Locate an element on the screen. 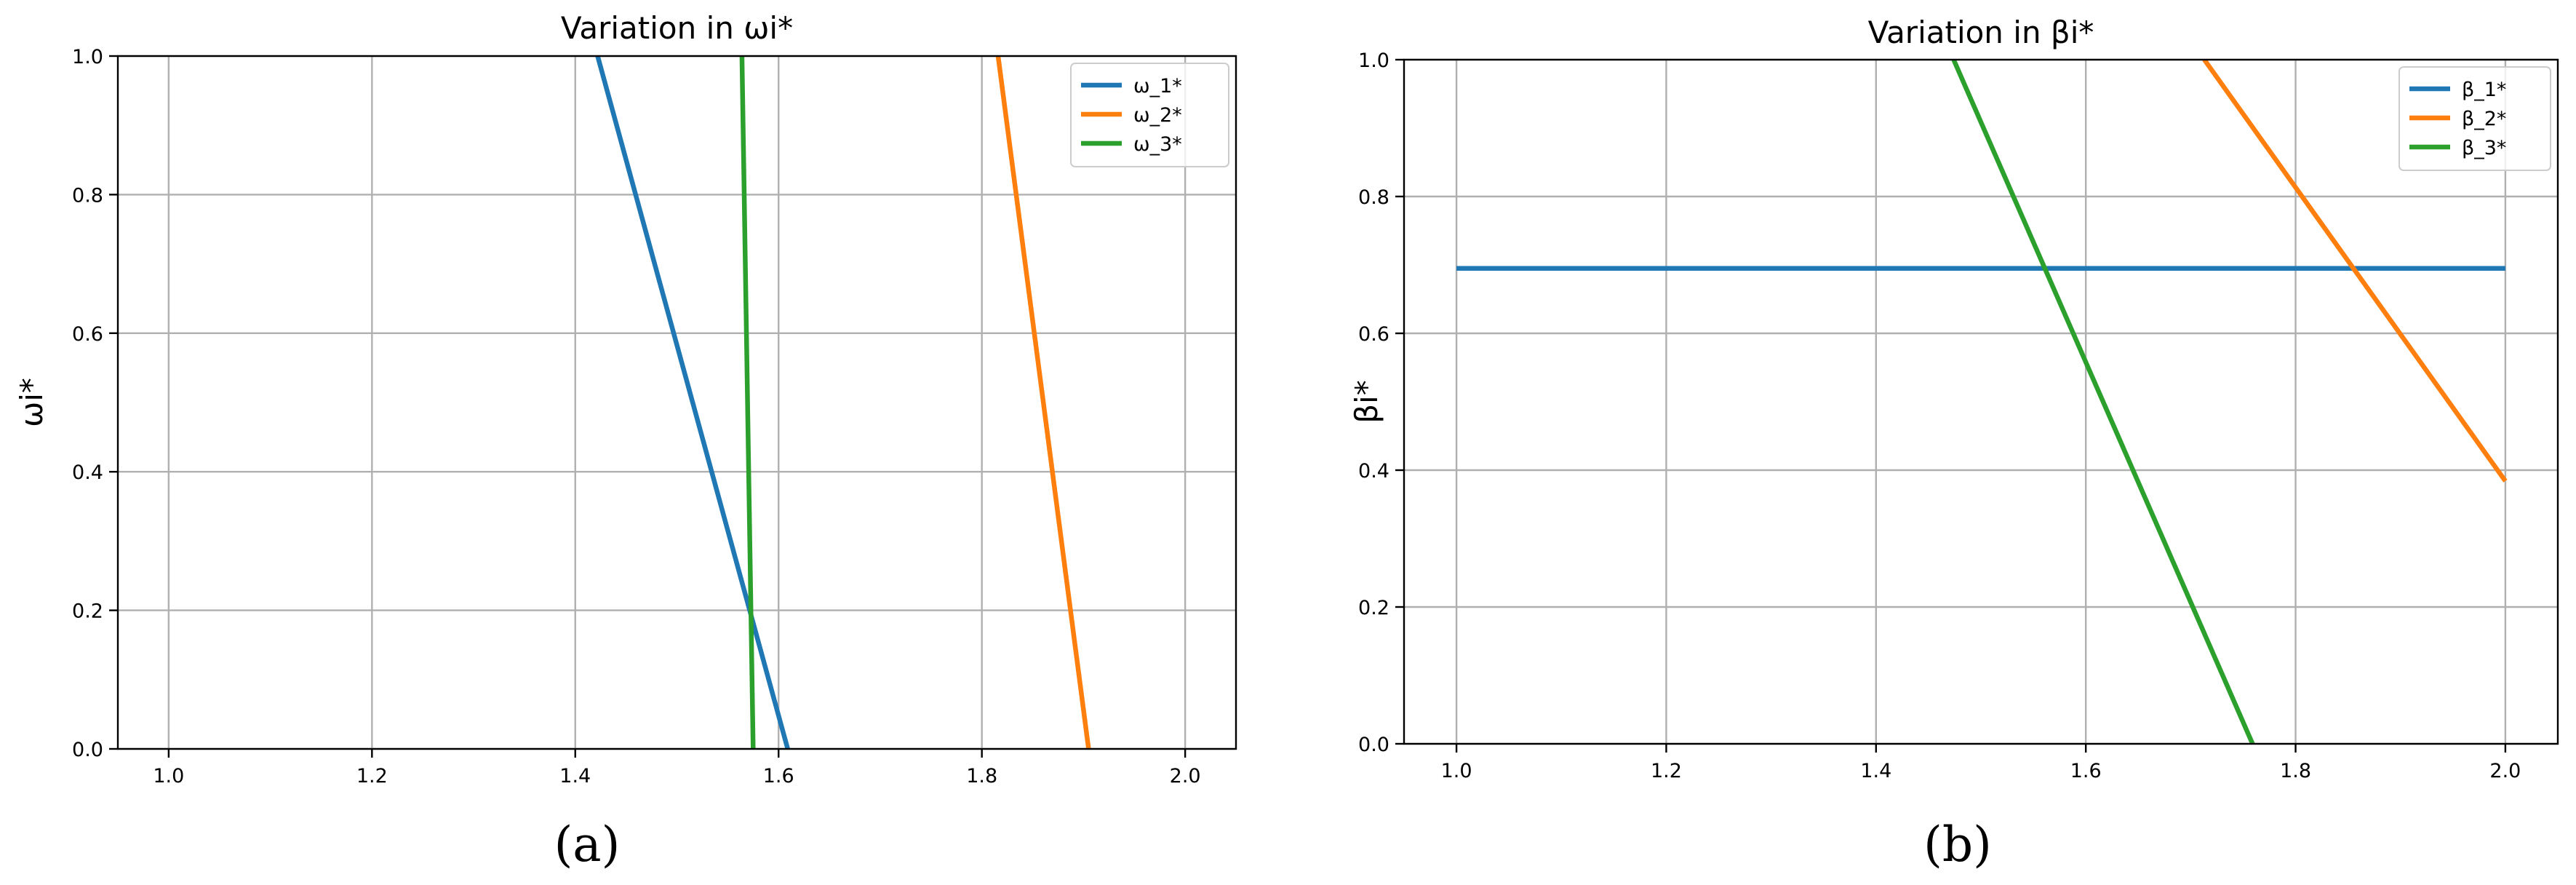  chart-title: Variation in βi* is located at coordinates (1981, 32).